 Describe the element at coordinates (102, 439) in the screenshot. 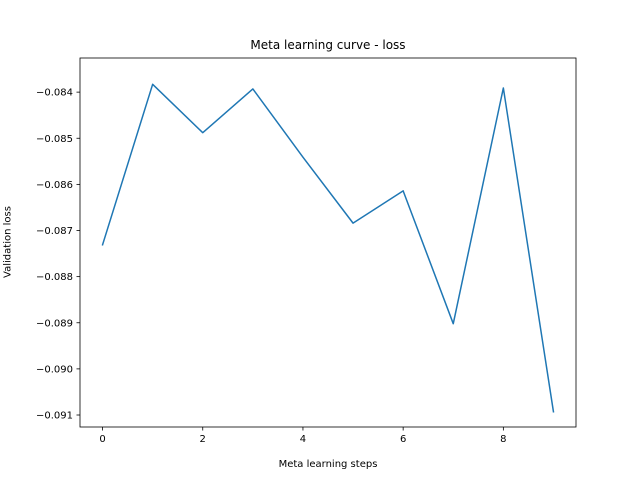

I see `x-tick-label: 0` at that location.